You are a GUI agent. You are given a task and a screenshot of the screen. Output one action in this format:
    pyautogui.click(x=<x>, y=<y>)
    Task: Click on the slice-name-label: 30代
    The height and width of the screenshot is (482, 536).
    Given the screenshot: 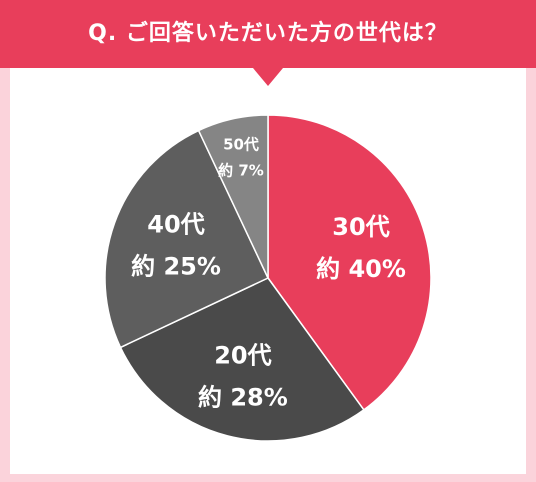 What is the action you would take?
    pyautogui.click(x=360, y=227)
    